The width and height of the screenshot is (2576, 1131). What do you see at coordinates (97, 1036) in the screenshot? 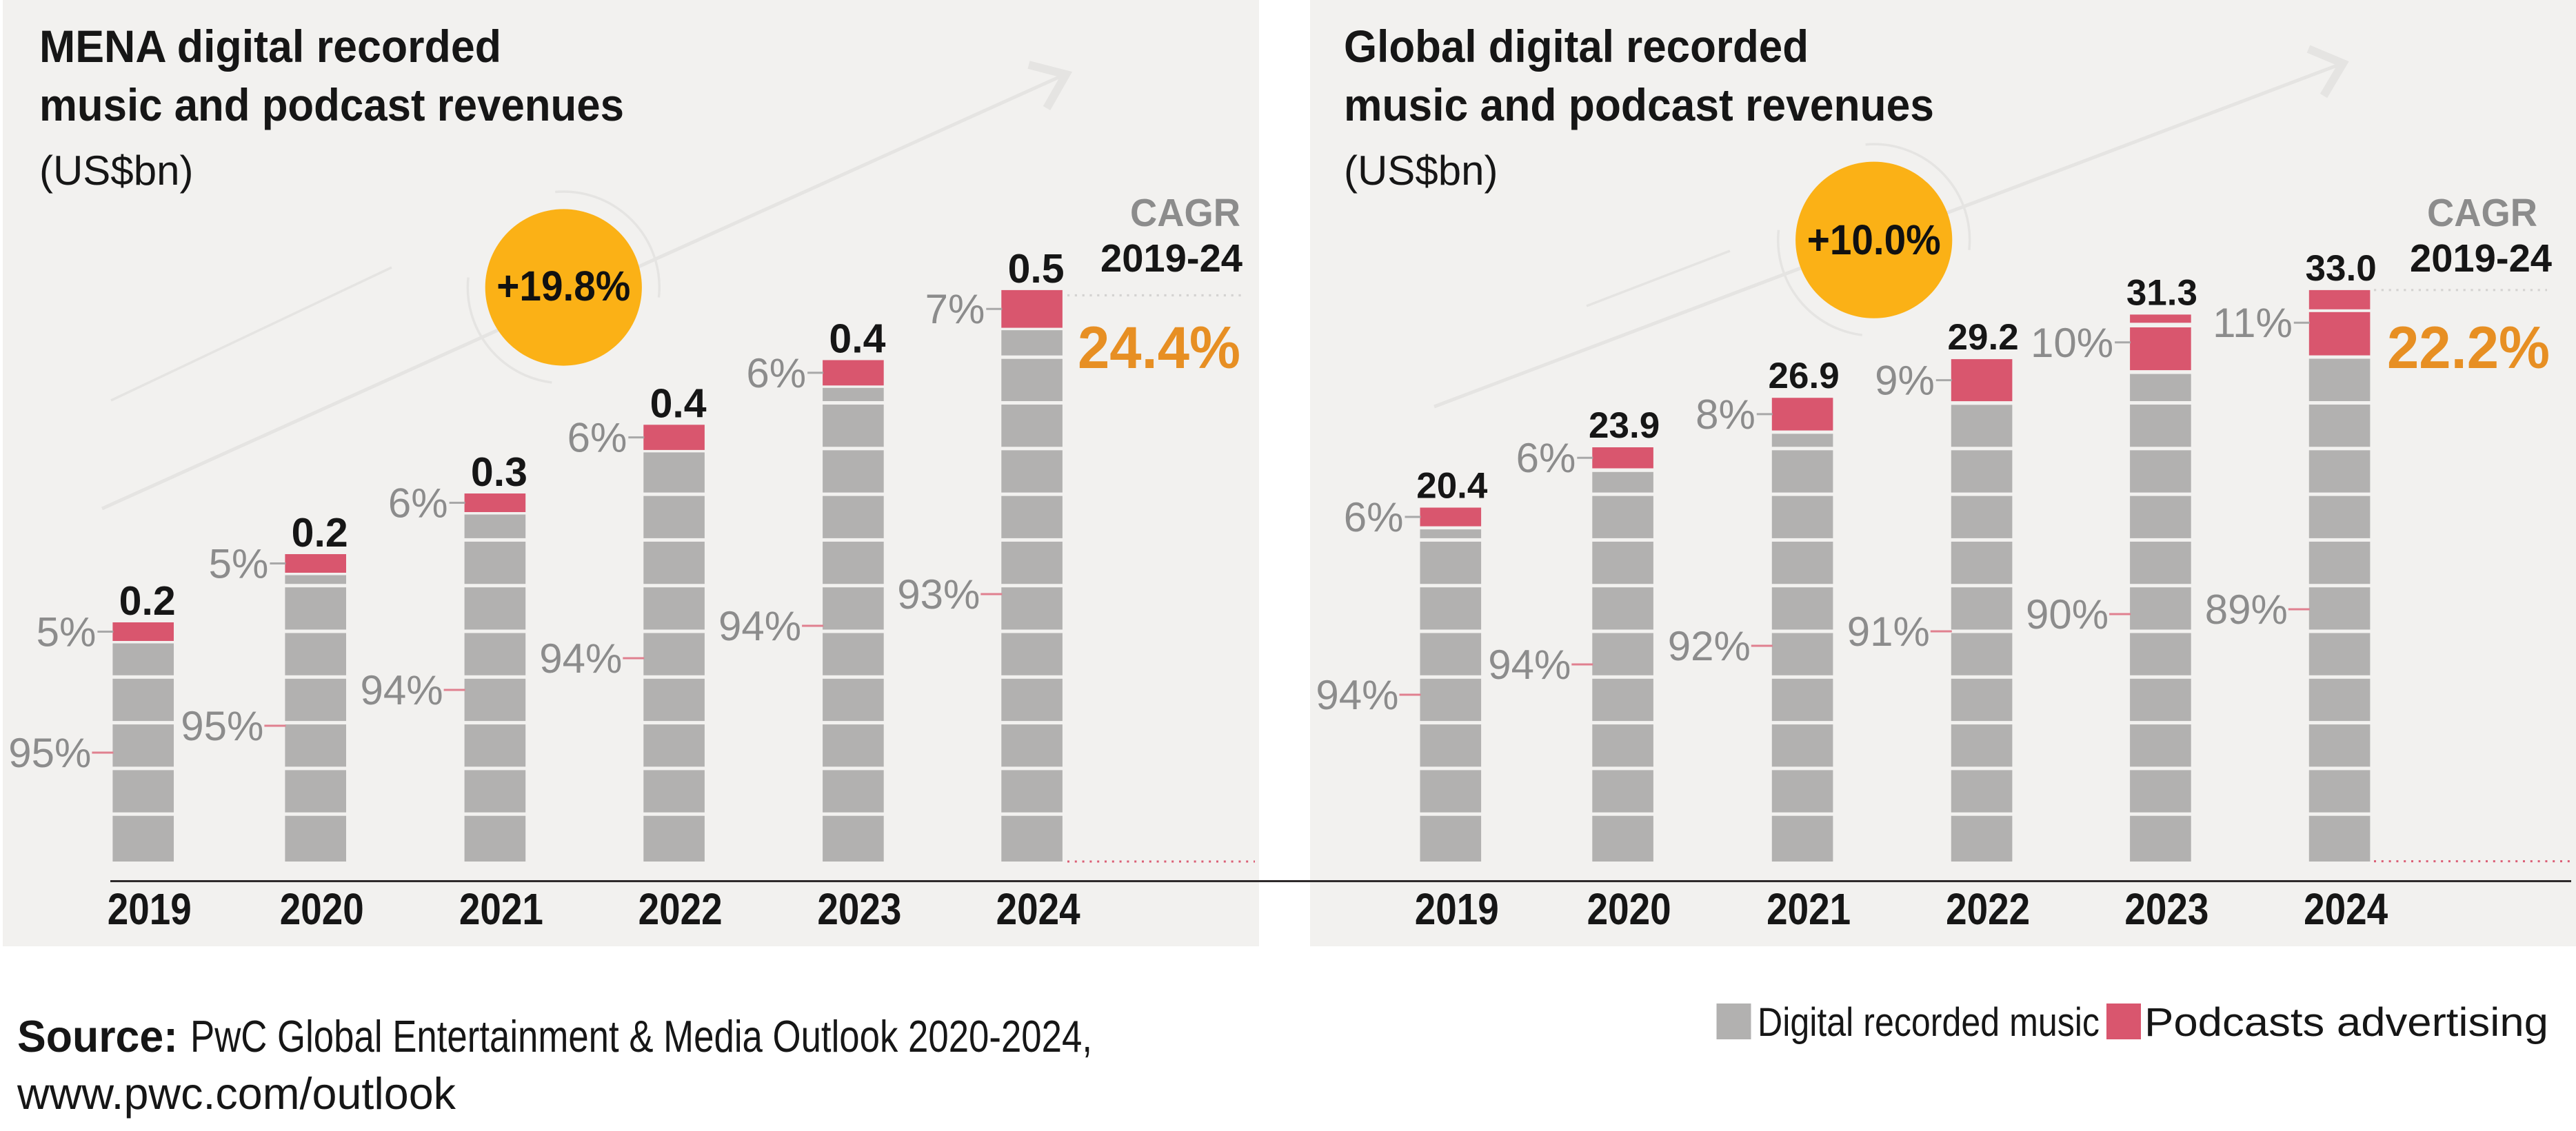
I see `svg-text: Source:` at bounding box center [97, 1036].